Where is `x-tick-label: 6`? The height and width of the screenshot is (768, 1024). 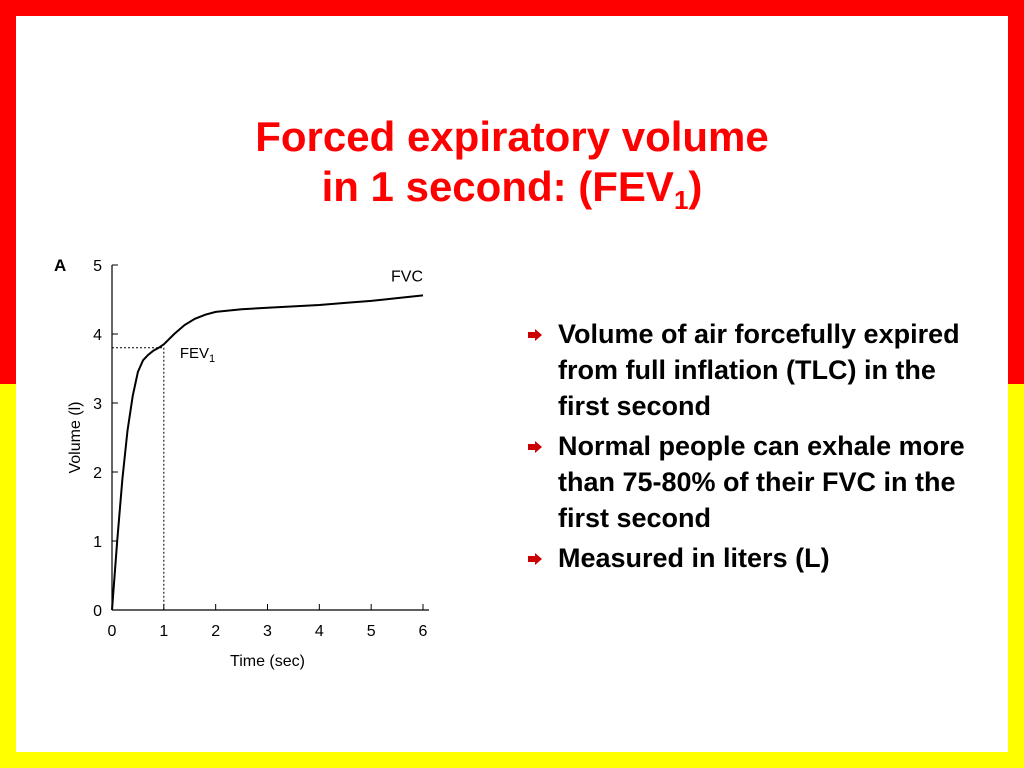
x-tick-label: 6 is located at coordinates (423, 631).